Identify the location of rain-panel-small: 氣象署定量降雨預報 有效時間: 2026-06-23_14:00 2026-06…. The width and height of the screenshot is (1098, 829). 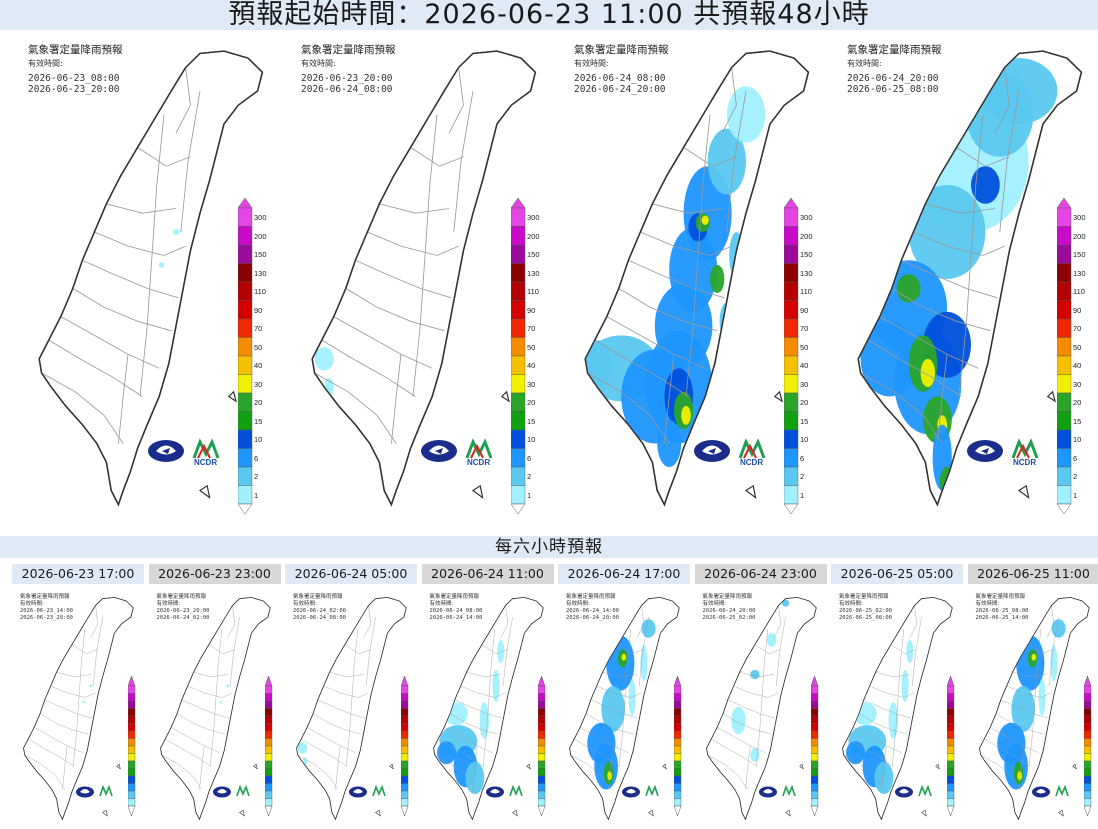
(77, 709).